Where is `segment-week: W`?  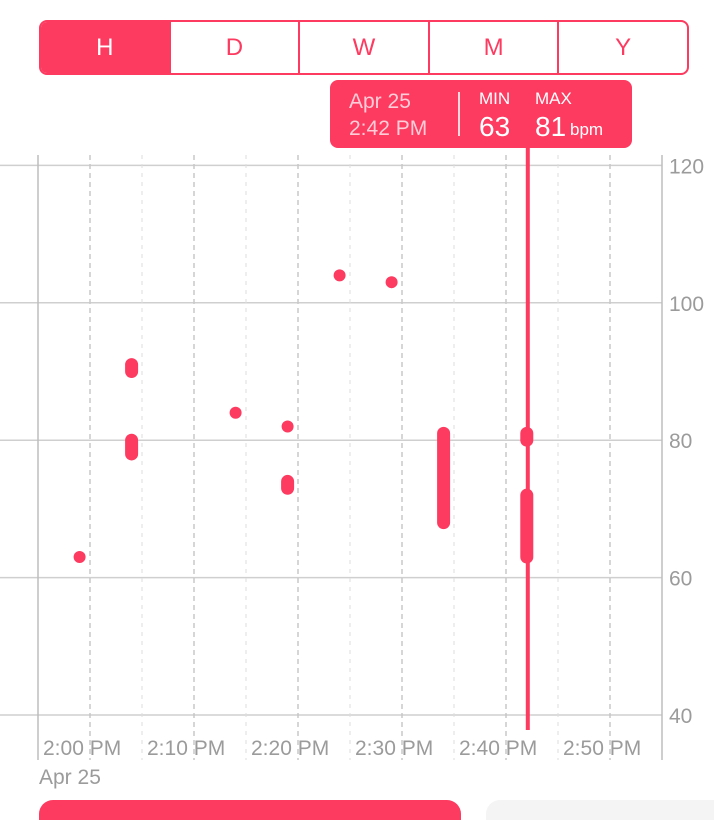 segment-week: W is located at coordinates (365, 47).